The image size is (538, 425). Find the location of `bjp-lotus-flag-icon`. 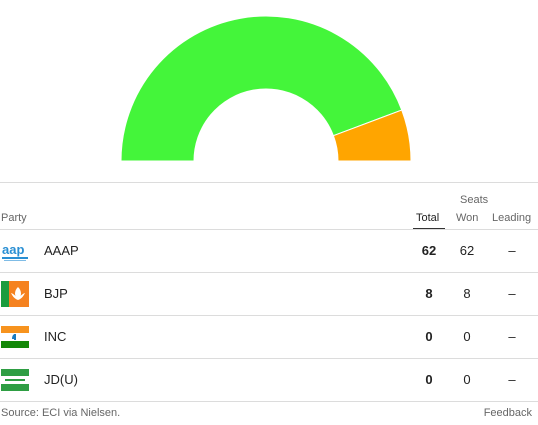

bjp-lotus-flag-icon is located at coordinates (15, 294).